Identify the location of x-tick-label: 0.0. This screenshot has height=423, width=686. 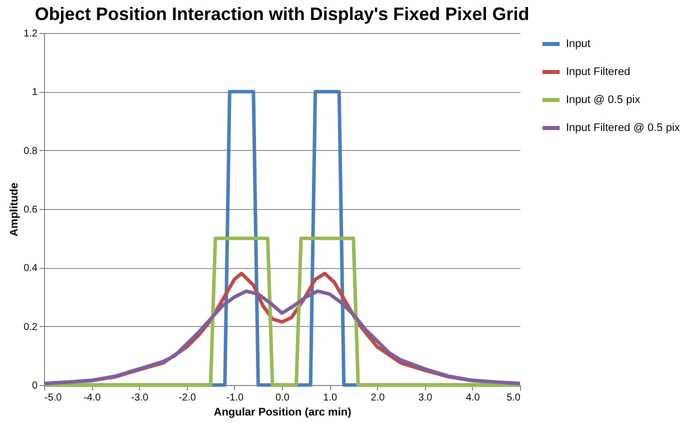
(283, 398).